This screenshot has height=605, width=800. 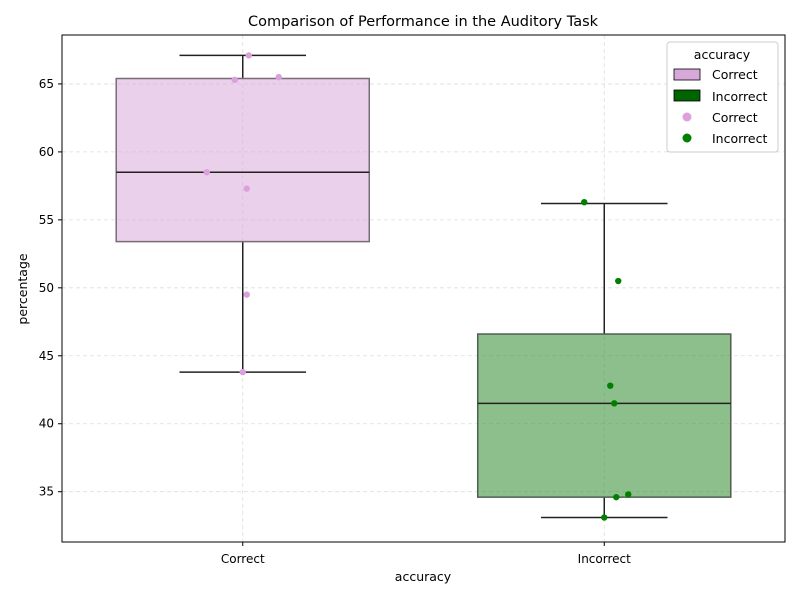 I want to click on legend-label-correct-patch: Correct, so click(x=735, y=74).